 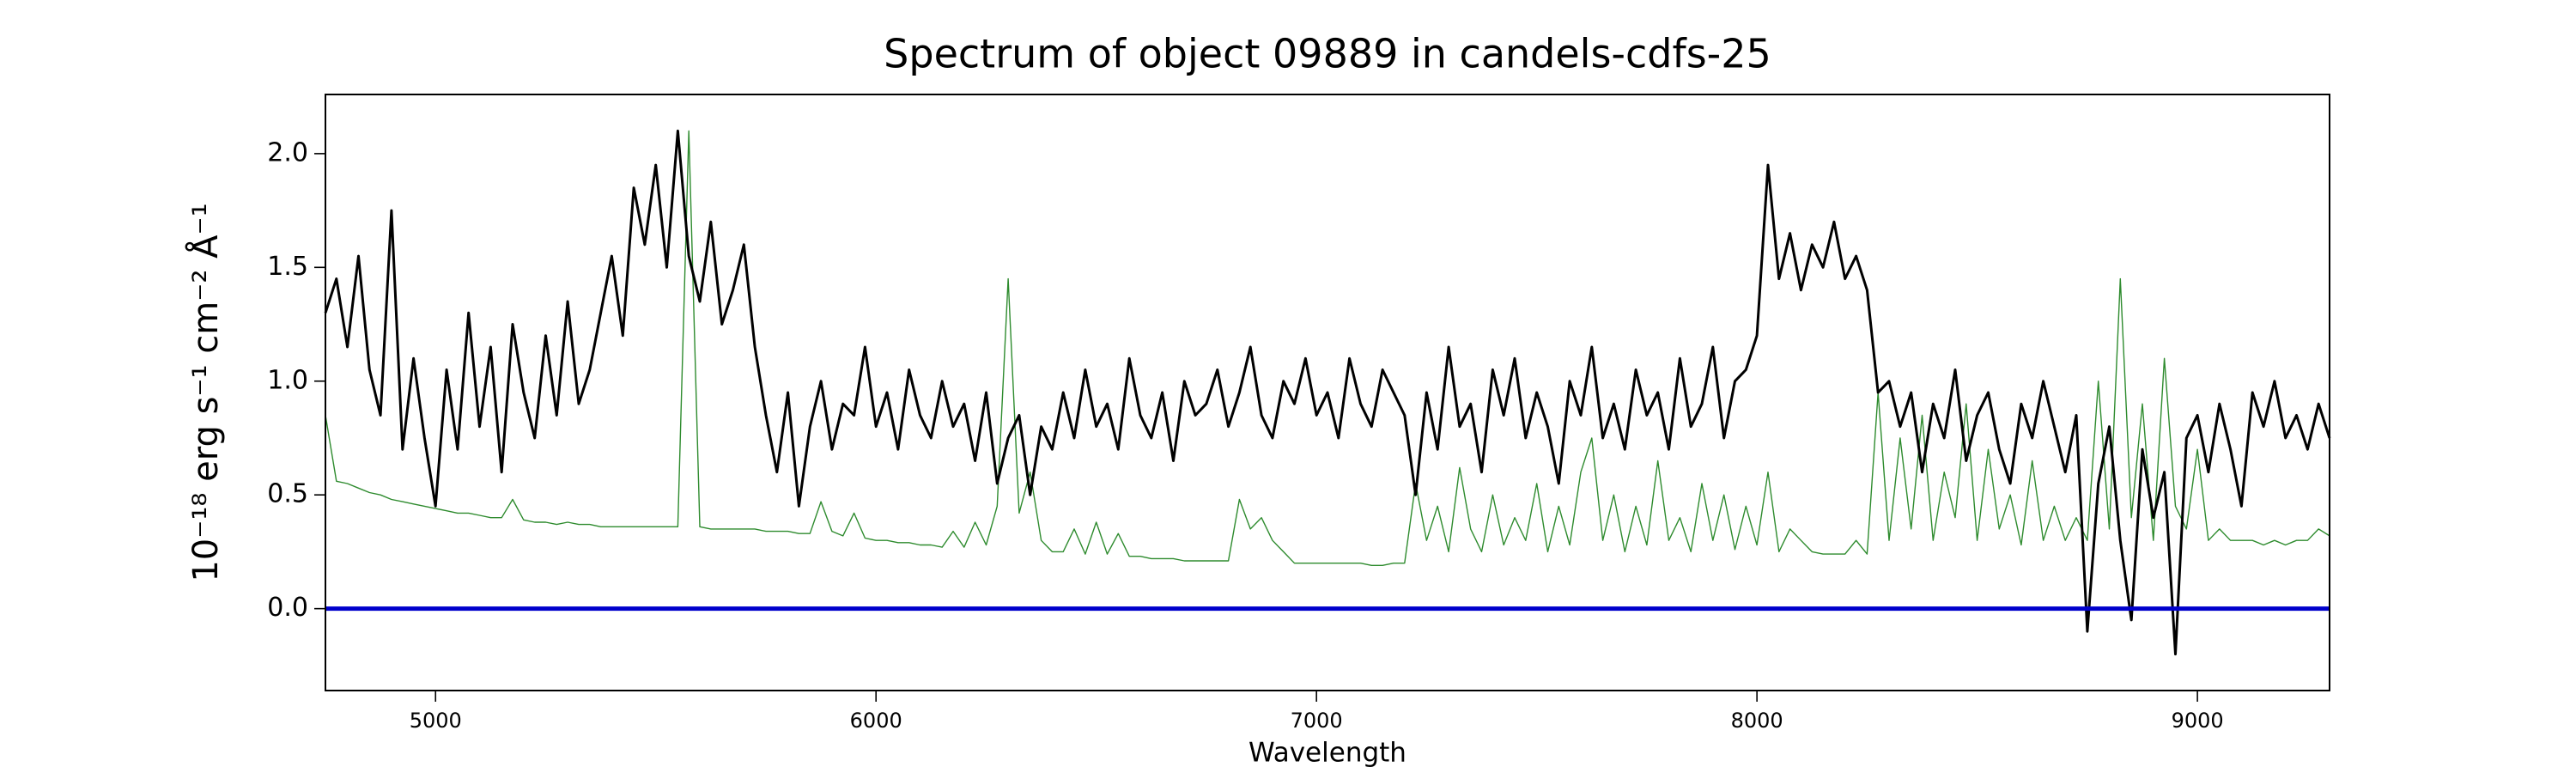 I want to click on y-tick-label: 0.5, so click(x=287, y=494).